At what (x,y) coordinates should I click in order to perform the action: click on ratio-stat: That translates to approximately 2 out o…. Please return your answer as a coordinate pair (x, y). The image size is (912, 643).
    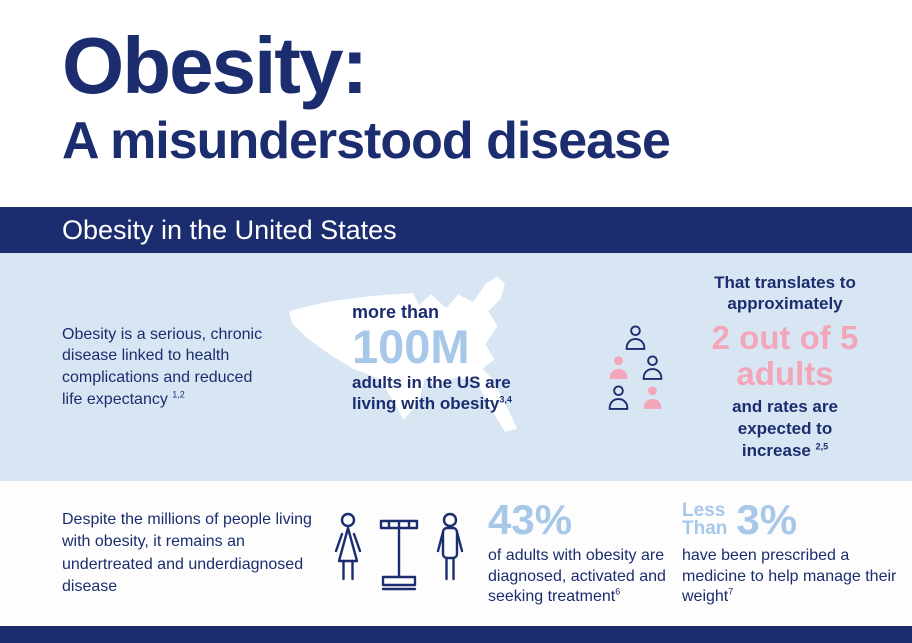
    Looking at the image, I should click on (785, 367).